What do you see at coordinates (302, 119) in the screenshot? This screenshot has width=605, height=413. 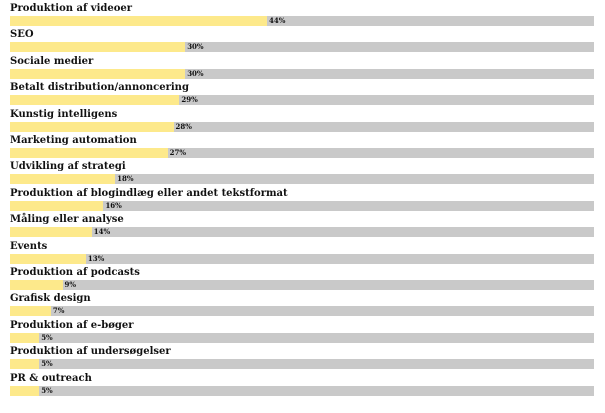 I see `bar-row: Kunstig intelligens 28%` at bounding box center [302, 119].